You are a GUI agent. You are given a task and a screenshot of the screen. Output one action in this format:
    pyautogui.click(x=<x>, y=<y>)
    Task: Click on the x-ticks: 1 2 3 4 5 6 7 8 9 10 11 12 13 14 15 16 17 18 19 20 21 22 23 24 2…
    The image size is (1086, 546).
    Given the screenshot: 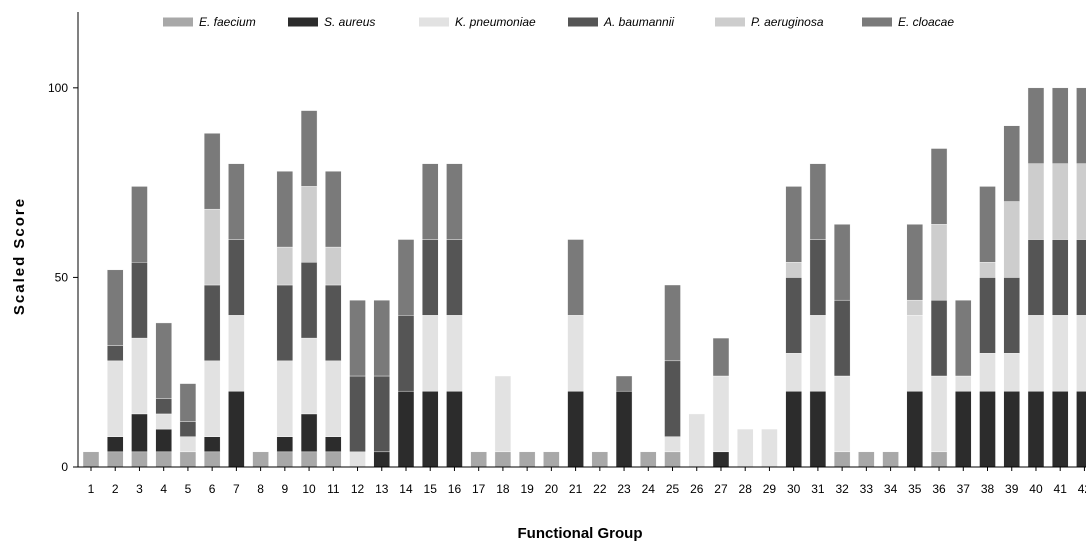 What is the action you would take?
    pyautogui.click(x=587, y=481)
    